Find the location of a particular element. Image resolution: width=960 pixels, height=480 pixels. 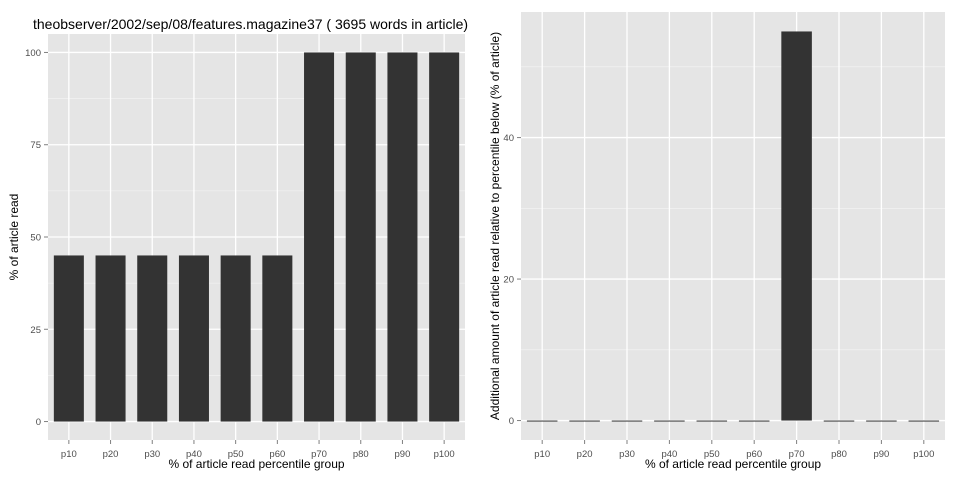

y-axis-title: % of article read is located at coordinates (14, 237).